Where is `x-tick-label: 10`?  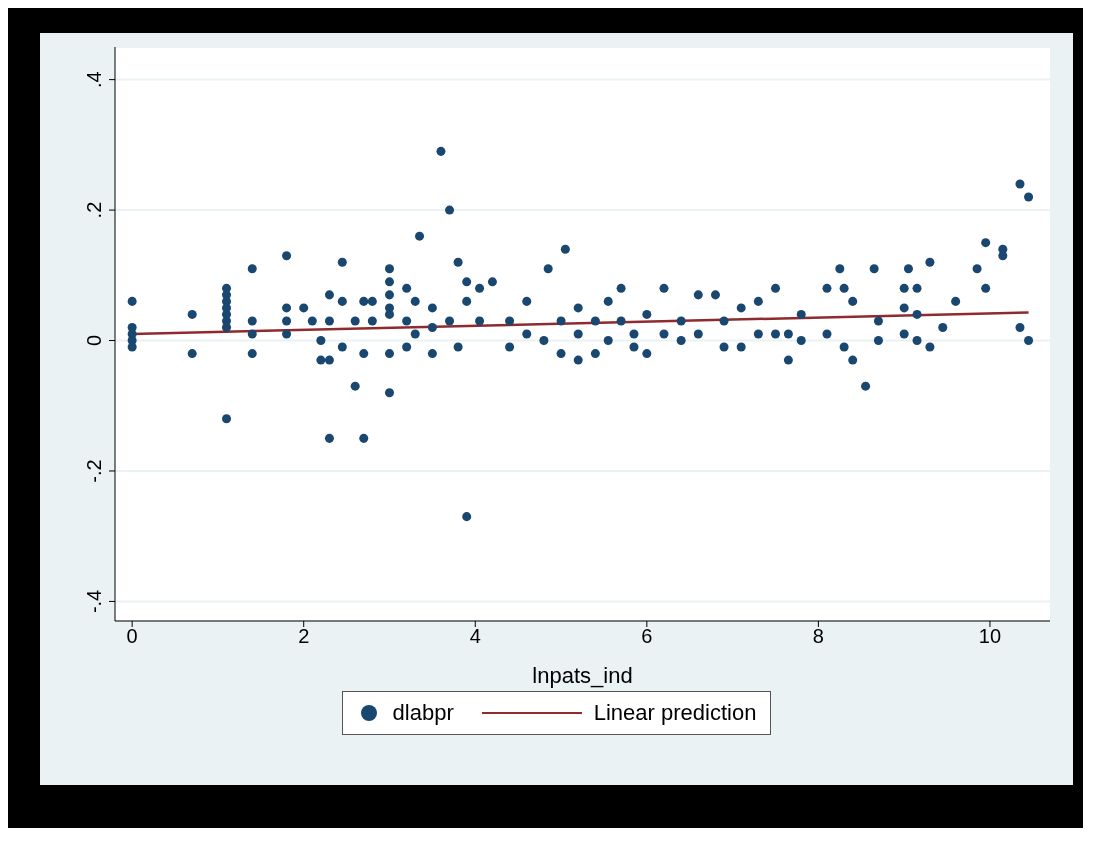
x-tick-label: 10 is located at coordinates (990, 636).